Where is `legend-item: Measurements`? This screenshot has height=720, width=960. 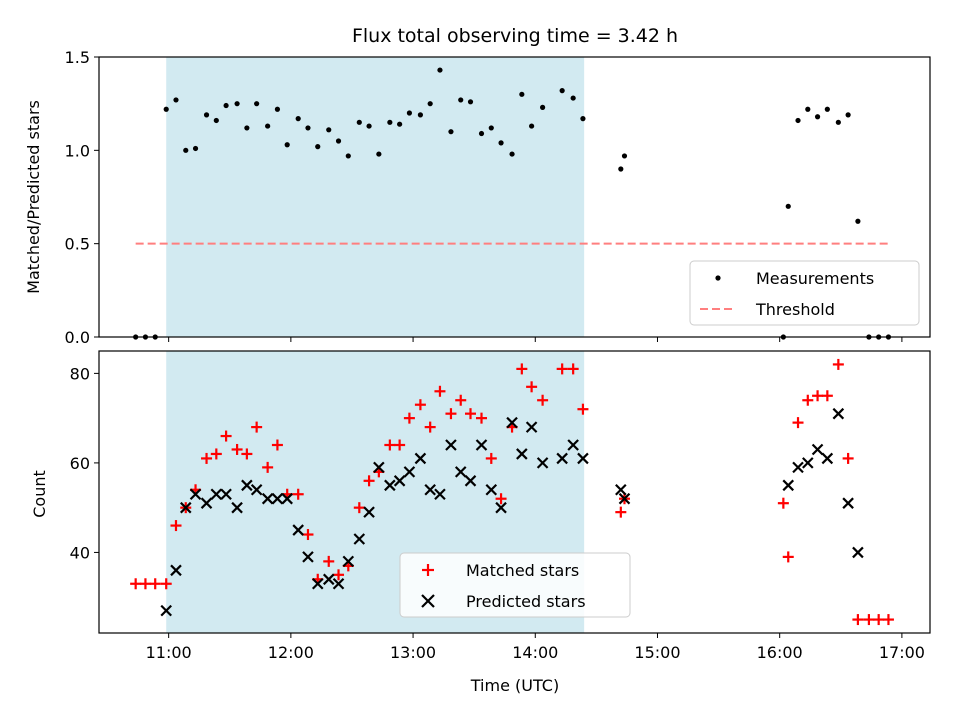
legend-item: Measurements is located at coordinates (794, 278).